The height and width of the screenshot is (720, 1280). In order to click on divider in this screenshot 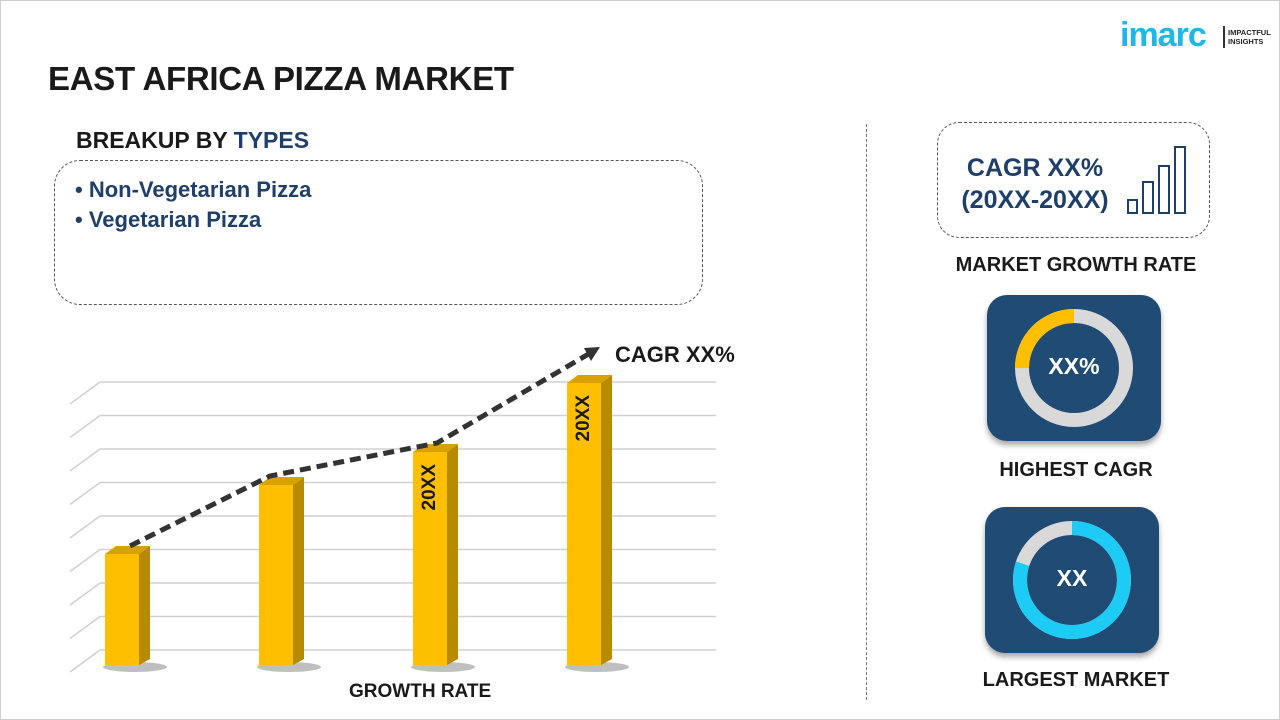, I will do `click(866, 412)`.